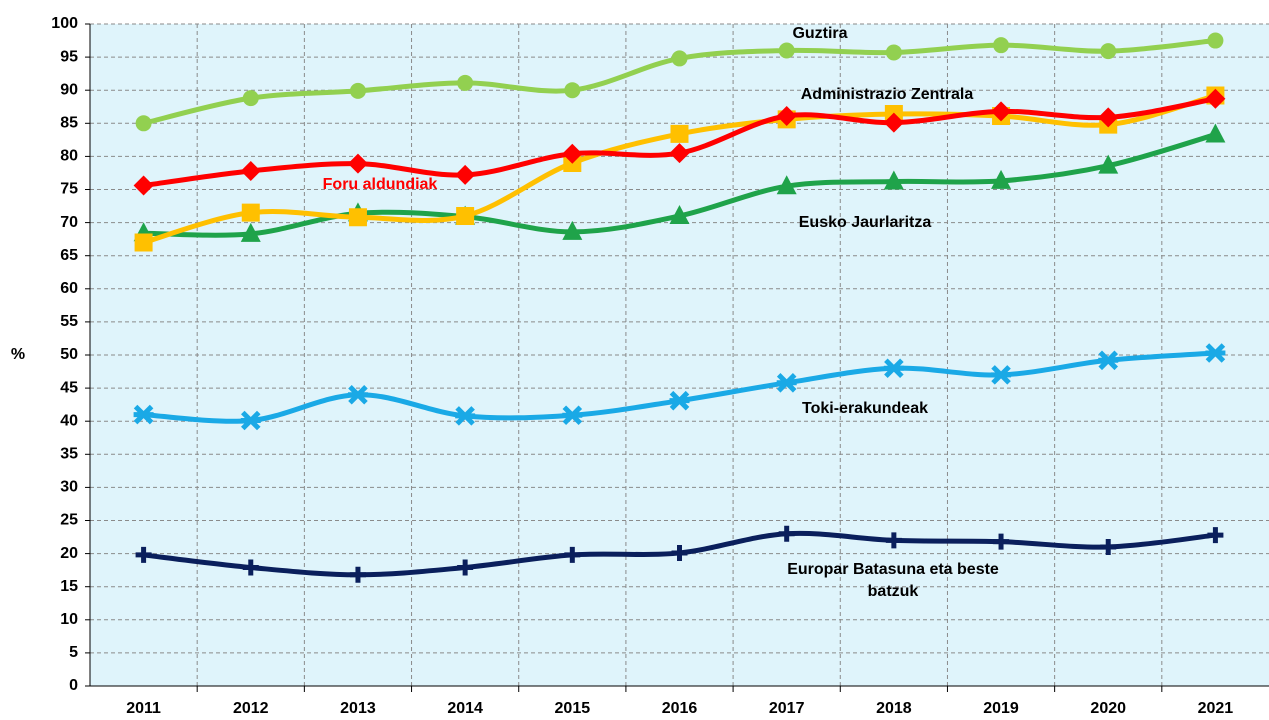 This screenshot has height=720, width=1269. What do you see at coordinates (69, 189) in the screenshot?
I see `y-tick-label: 75` at bounding box center [69, 189].